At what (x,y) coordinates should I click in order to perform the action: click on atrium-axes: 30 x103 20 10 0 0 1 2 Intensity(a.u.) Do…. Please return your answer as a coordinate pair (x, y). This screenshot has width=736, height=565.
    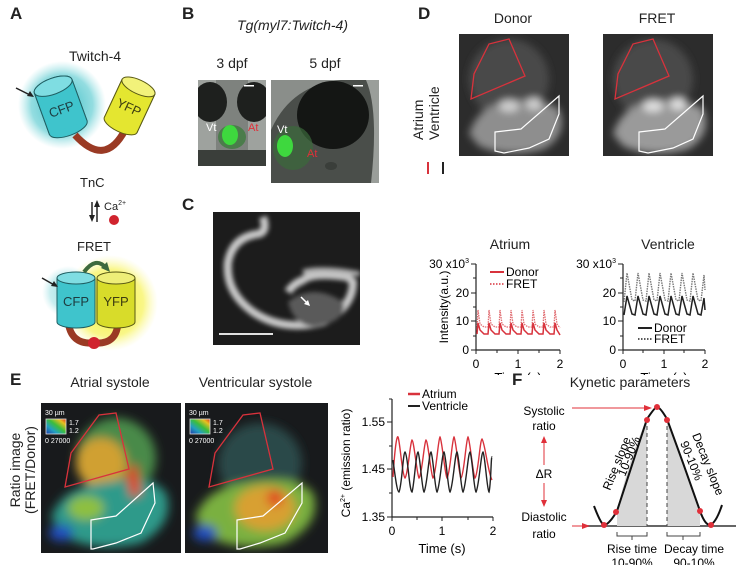
    Looking at the image, I should click on (496, 316).